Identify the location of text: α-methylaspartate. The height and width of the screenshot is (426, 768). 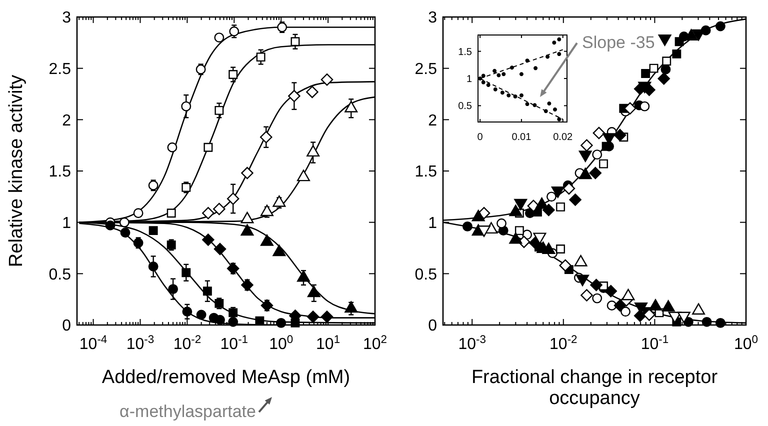
(188, 411).